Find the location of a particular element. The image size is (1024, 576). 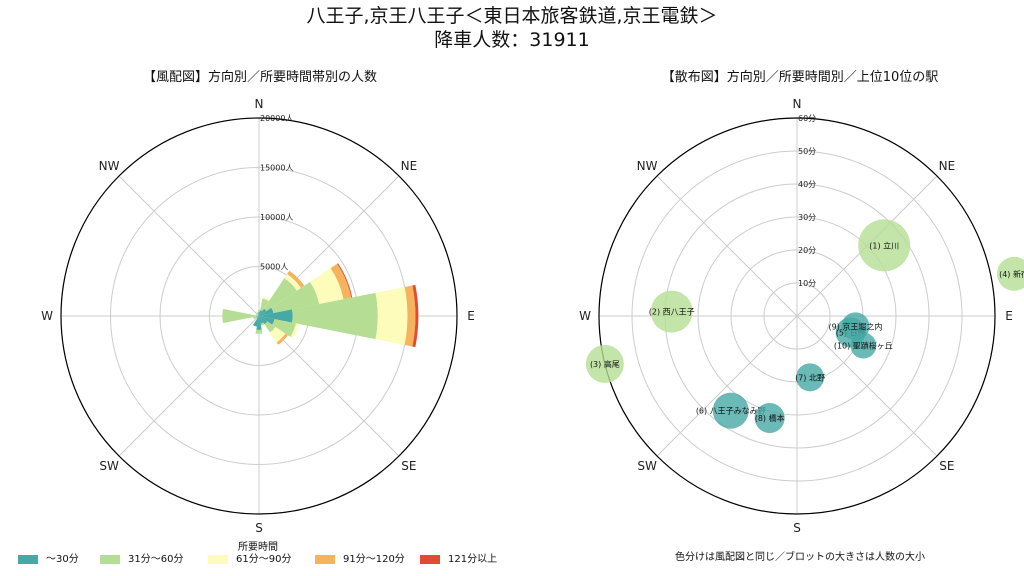

scatter-direction-label: N is located at coordinates (797, 104).